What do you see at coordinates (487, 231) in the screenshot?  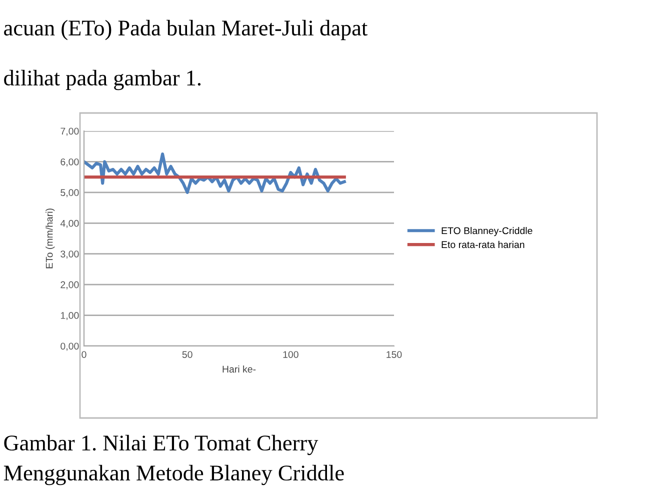 I see `legend-label: ETO Blanney-Criddle` at bounding box center [487, 231].